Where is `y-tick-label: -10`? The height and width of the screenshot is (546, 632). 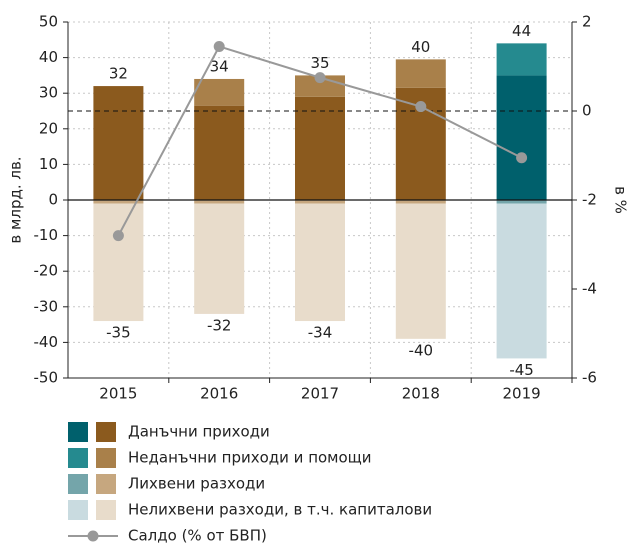 y-tick-label: -10 is located at coordinates (46, 235).